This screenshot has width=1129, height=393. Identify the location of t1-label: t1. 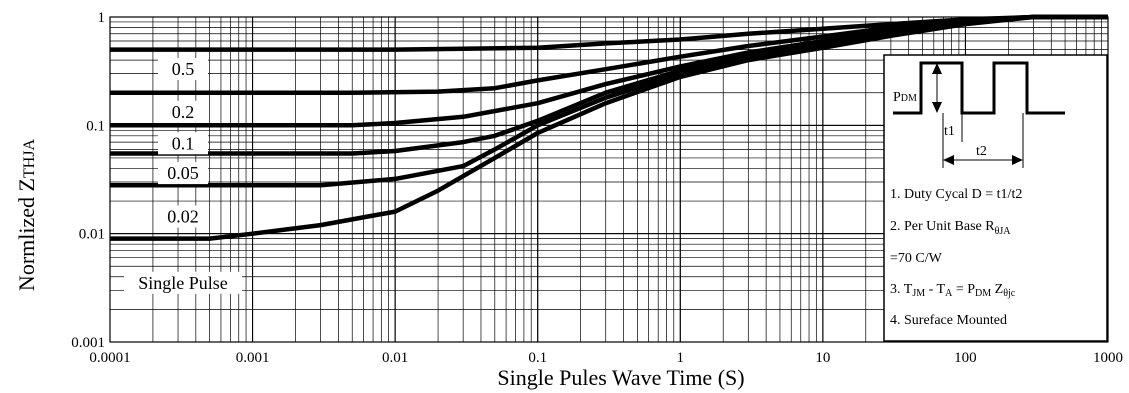
(949, 131).